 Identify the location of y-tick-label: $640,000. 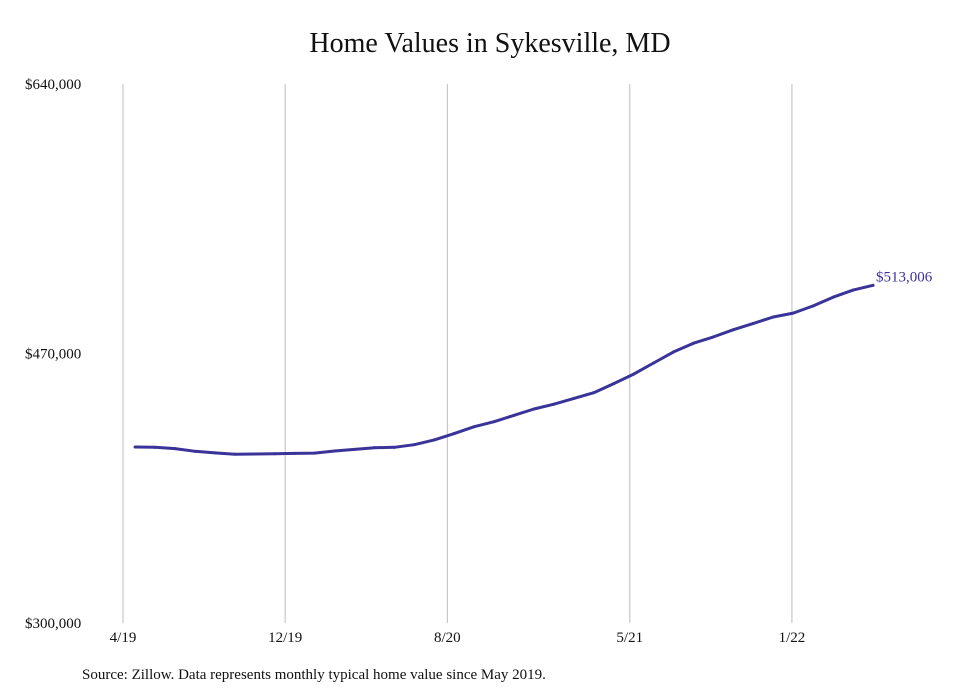
(53, 85).